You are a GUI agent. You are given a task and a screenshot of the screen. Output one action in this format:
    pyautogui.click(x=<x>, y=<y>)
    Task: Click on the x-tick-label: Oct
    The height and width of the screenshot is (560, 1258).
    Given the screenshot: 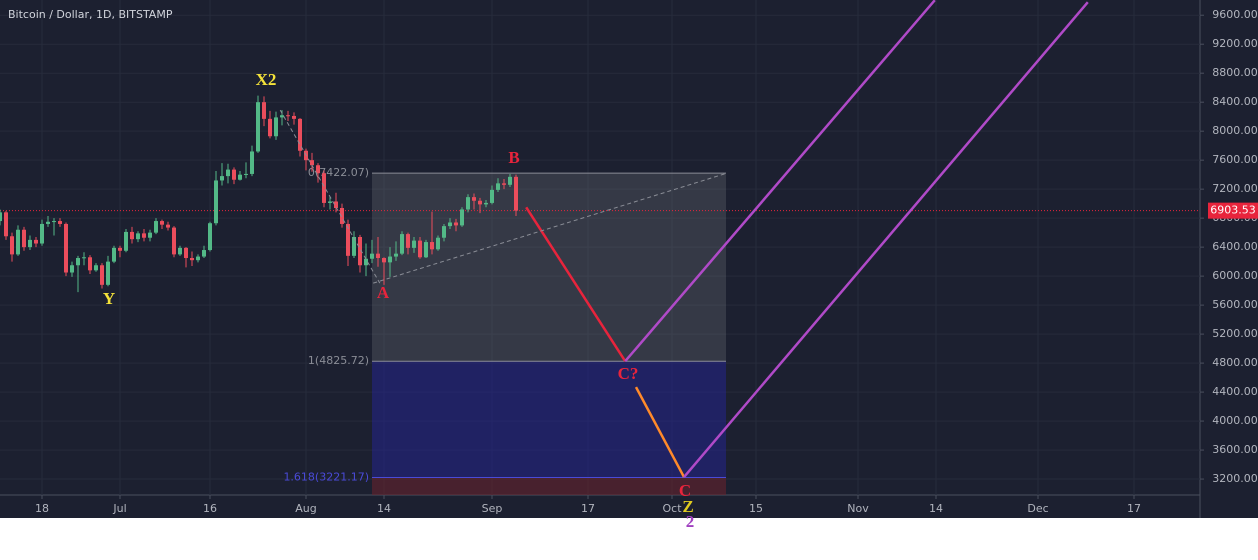 What is the action you would take?
    pyautogui.click(x=672, y=508)
    